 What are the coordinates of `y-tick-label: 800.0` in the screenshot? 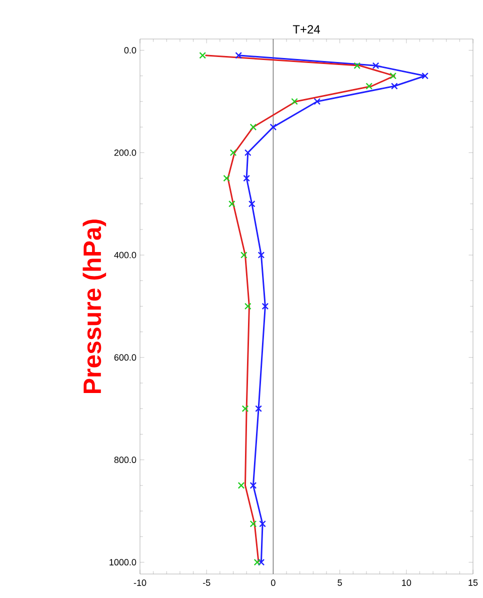 It's located at (125, 460).